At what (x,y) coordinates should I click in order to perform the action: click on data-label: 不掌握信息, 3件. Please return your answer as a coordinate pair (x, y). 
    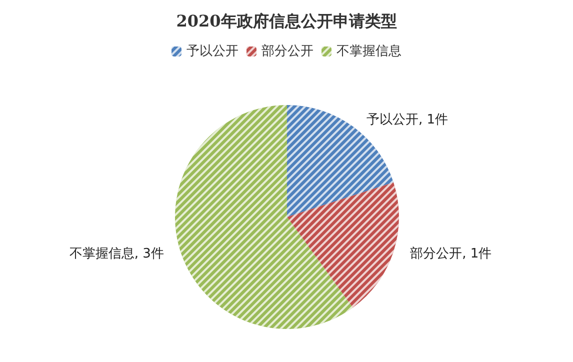
    Looking at the image, I should click on (116, 254).